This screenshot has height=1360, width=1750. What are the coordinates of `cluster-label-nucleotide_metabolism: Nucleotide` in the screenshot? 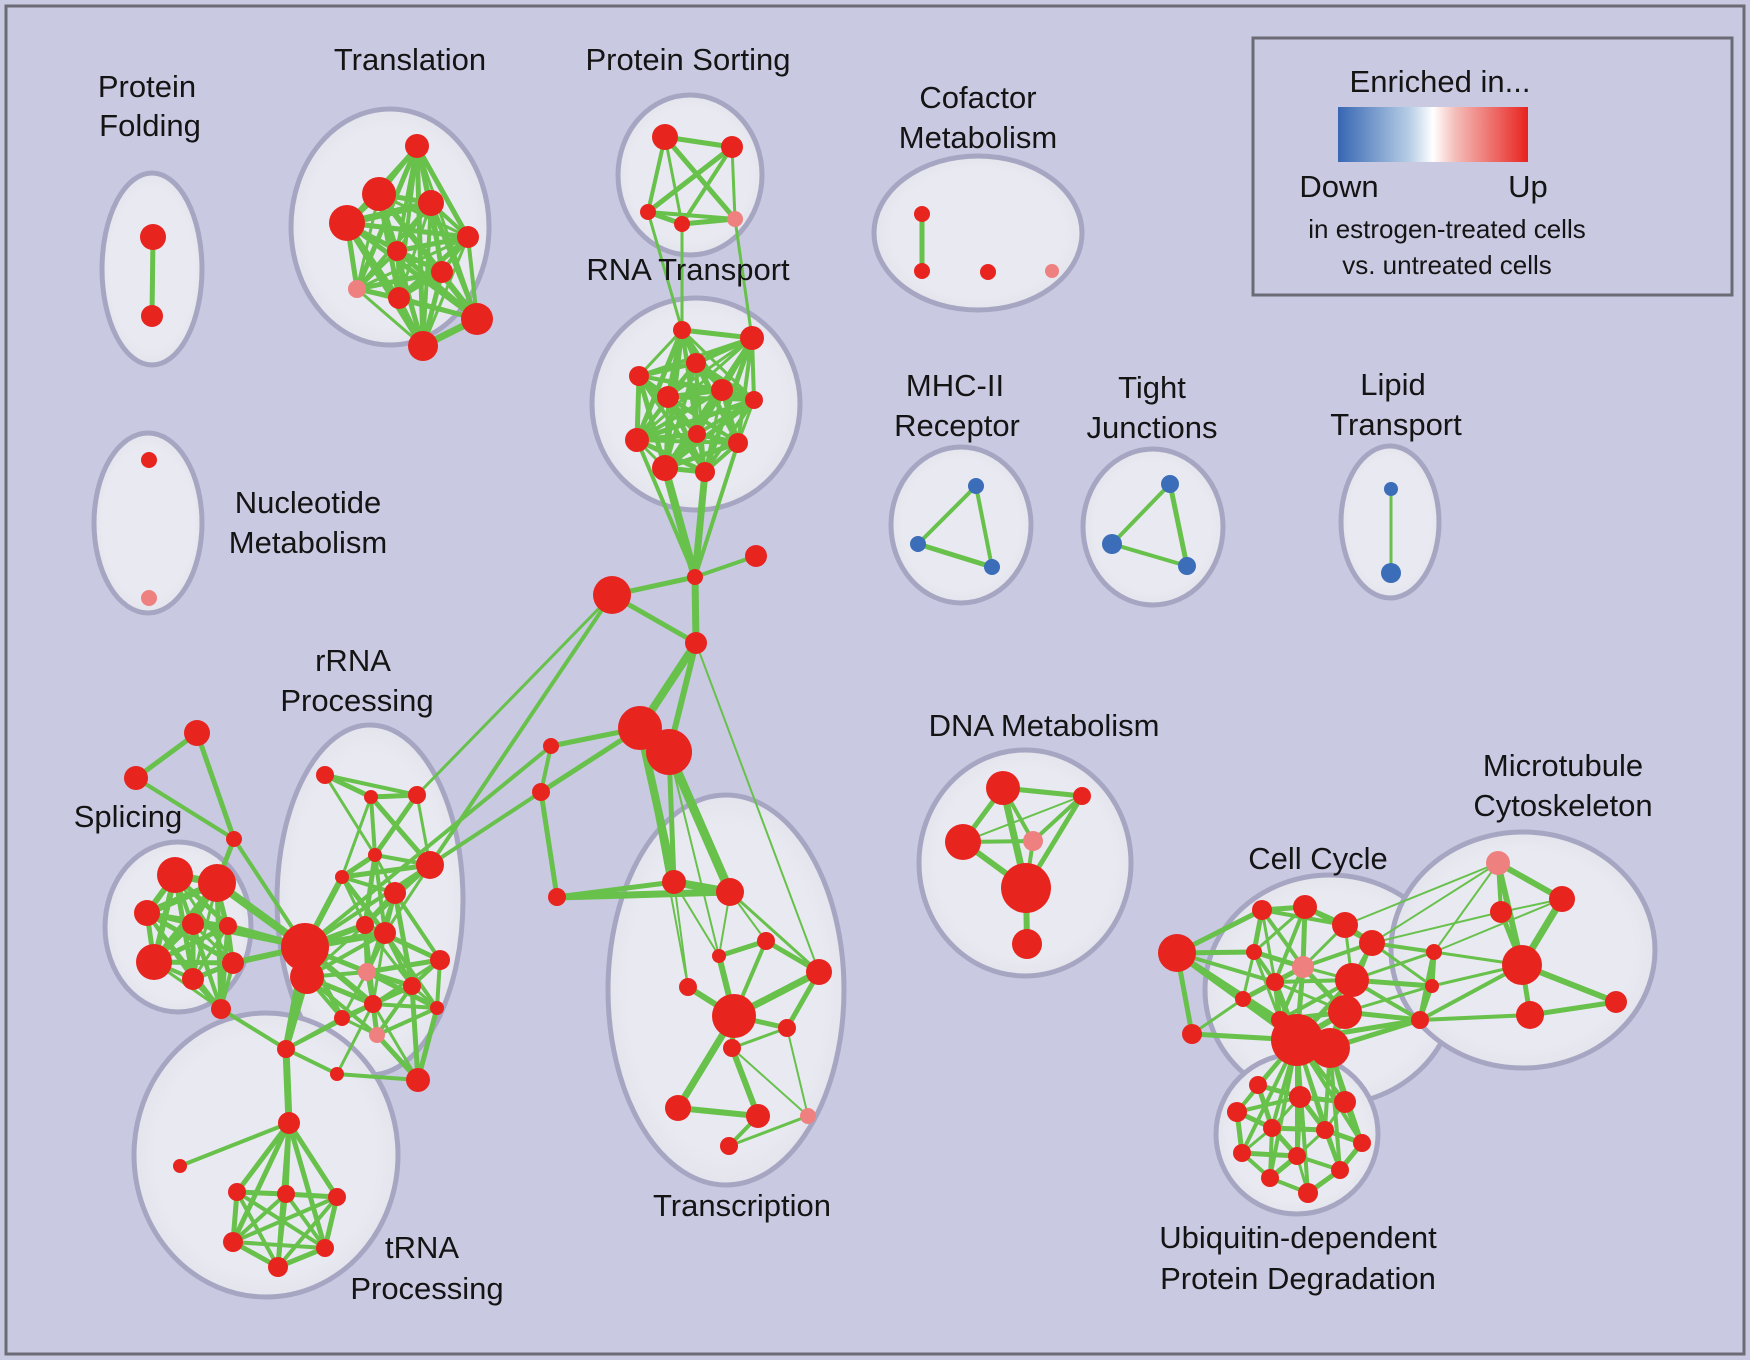 It's located at (308, 502).